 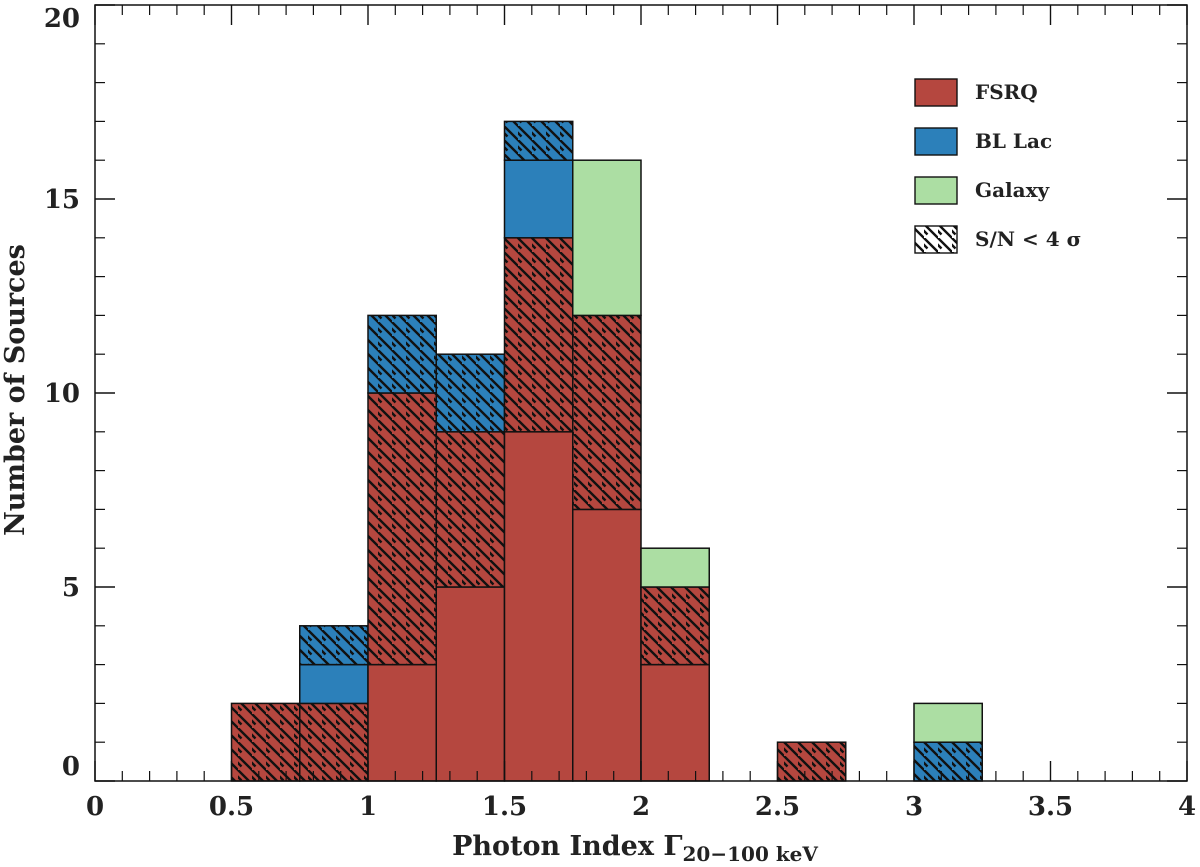 What do you see at coordinates (71, 767) in the screenshot?
I see `y-tick-label: 0` at bounding box center [71, 767].